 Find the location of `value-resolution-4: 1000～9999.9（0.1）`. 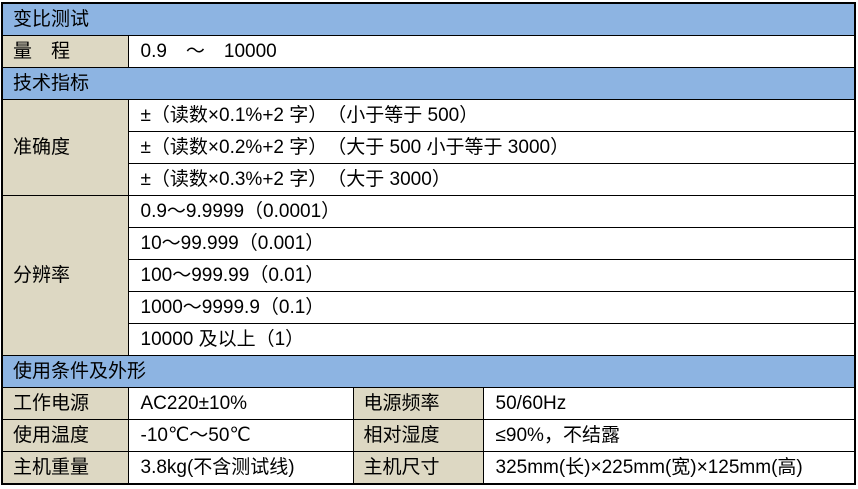

value-resolution-4: 1000～9999.9（0.1） is located at coordinates (491, 307).